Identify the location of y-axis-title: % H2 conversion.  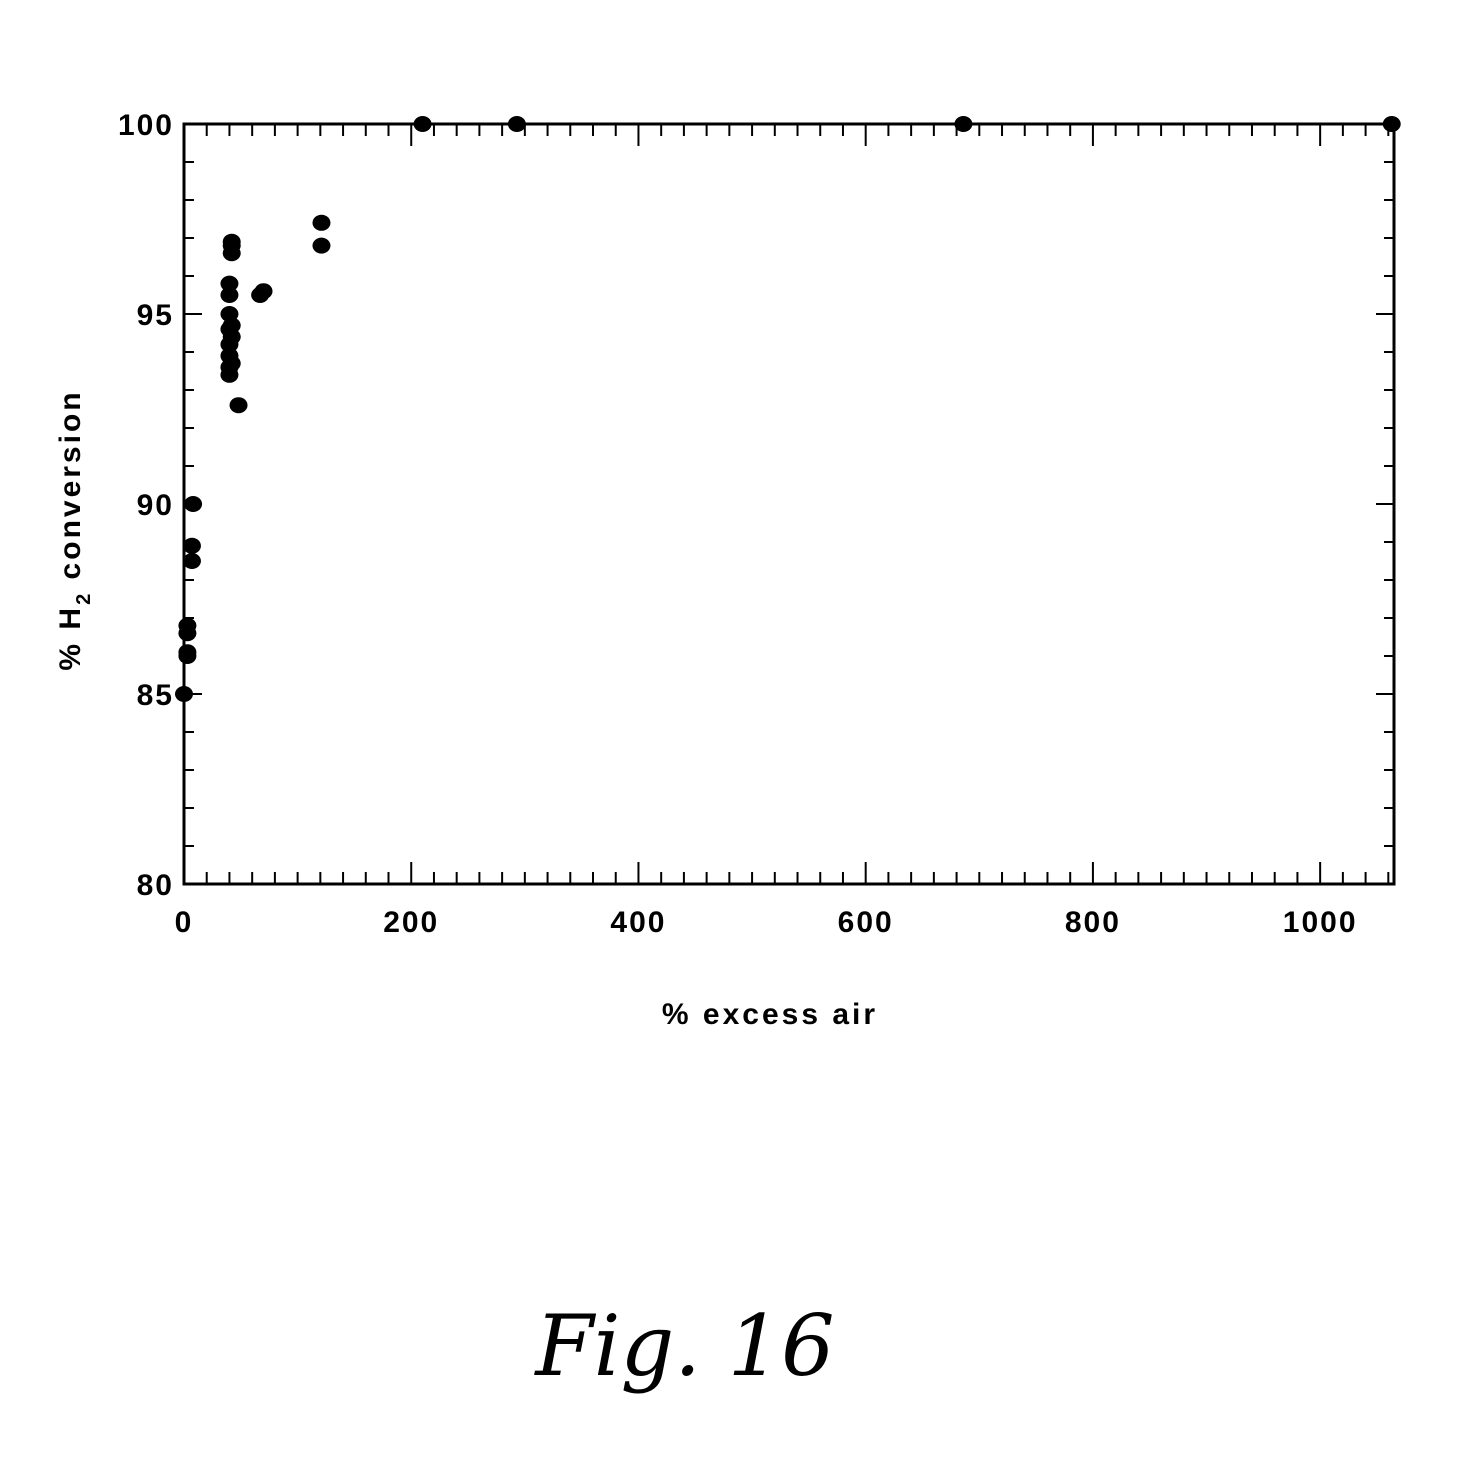
(74, 529).